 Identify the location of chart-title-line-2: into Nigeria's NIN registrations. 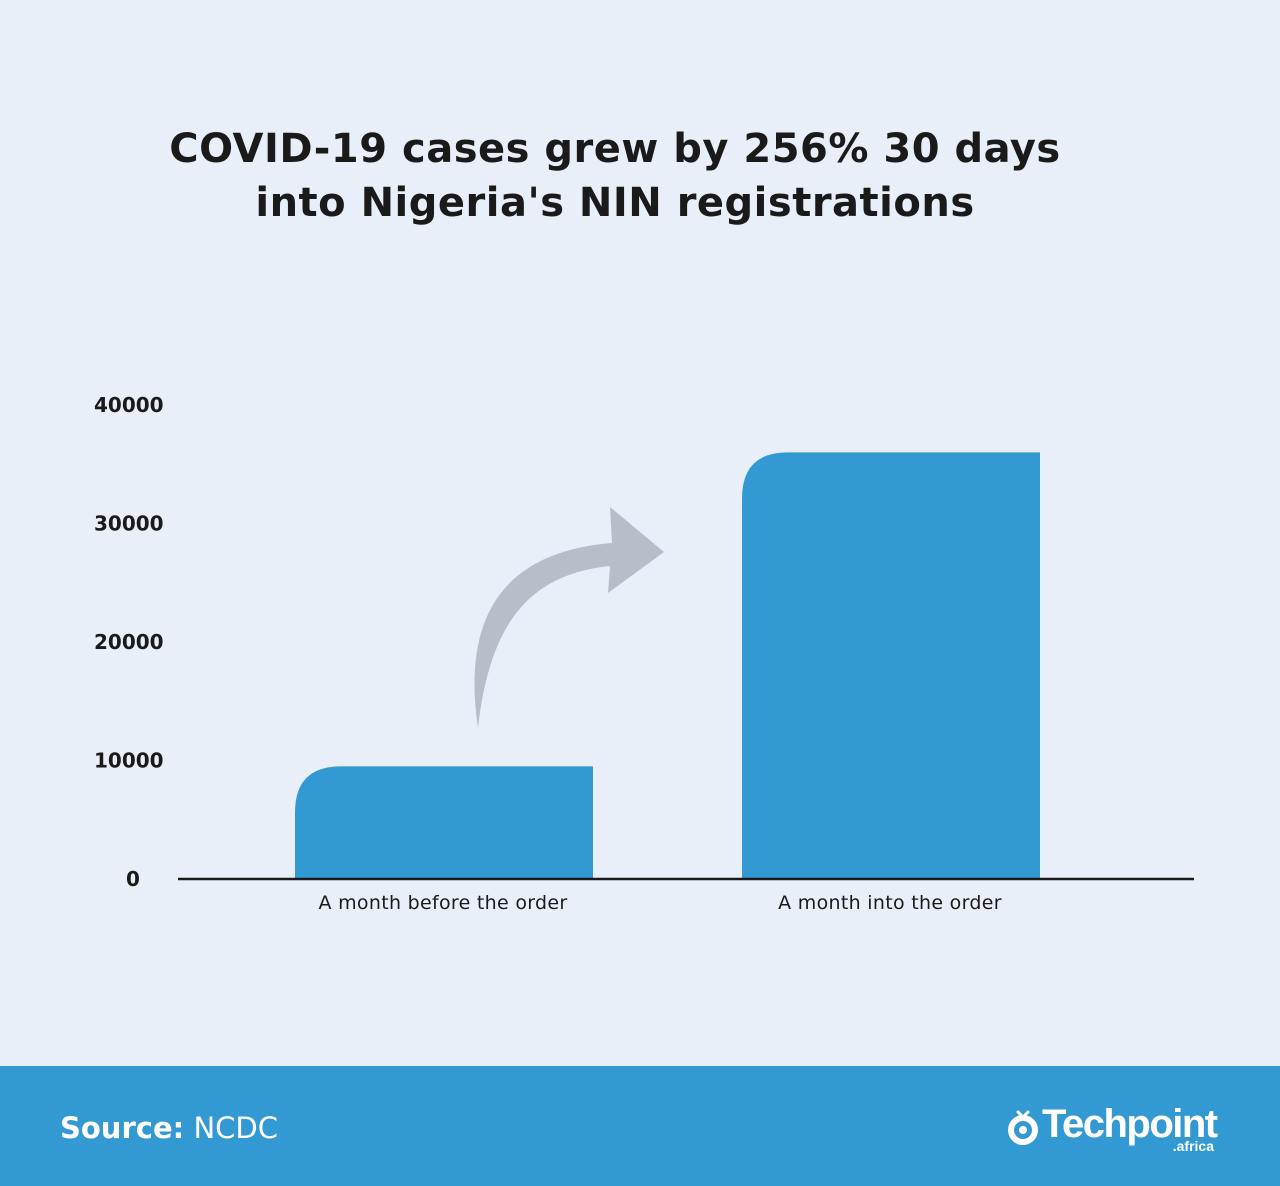
(615, 203).